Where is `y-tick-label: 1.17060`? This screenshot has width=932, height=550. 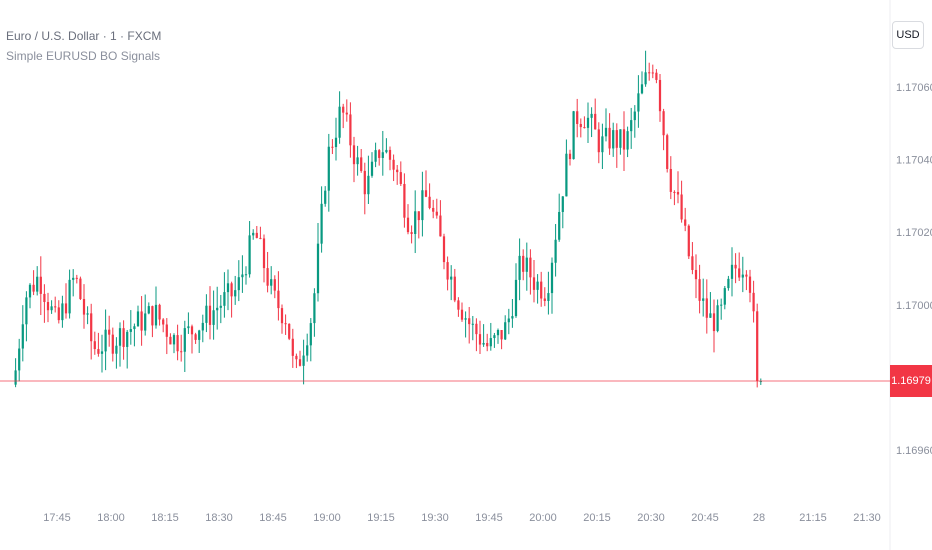
y-tick-label: 1.17060 is located at coordinates (914, 88).